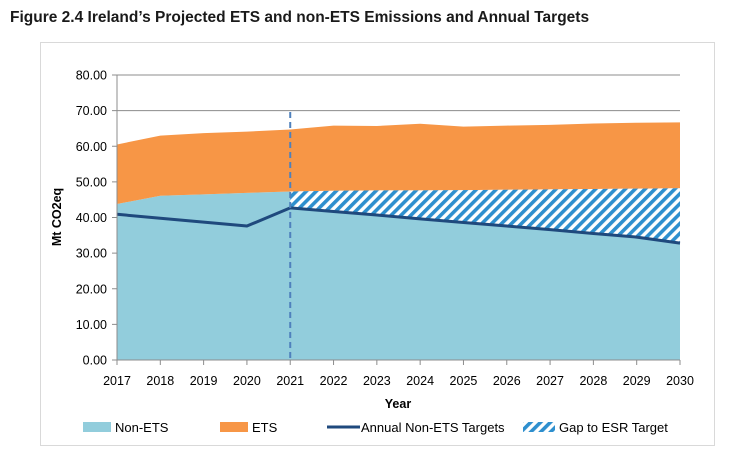  What do you see at coordinates (97, 427) in the screenshot?
I see `legend-non-ets-swatch` at bounding box center [97, 427].